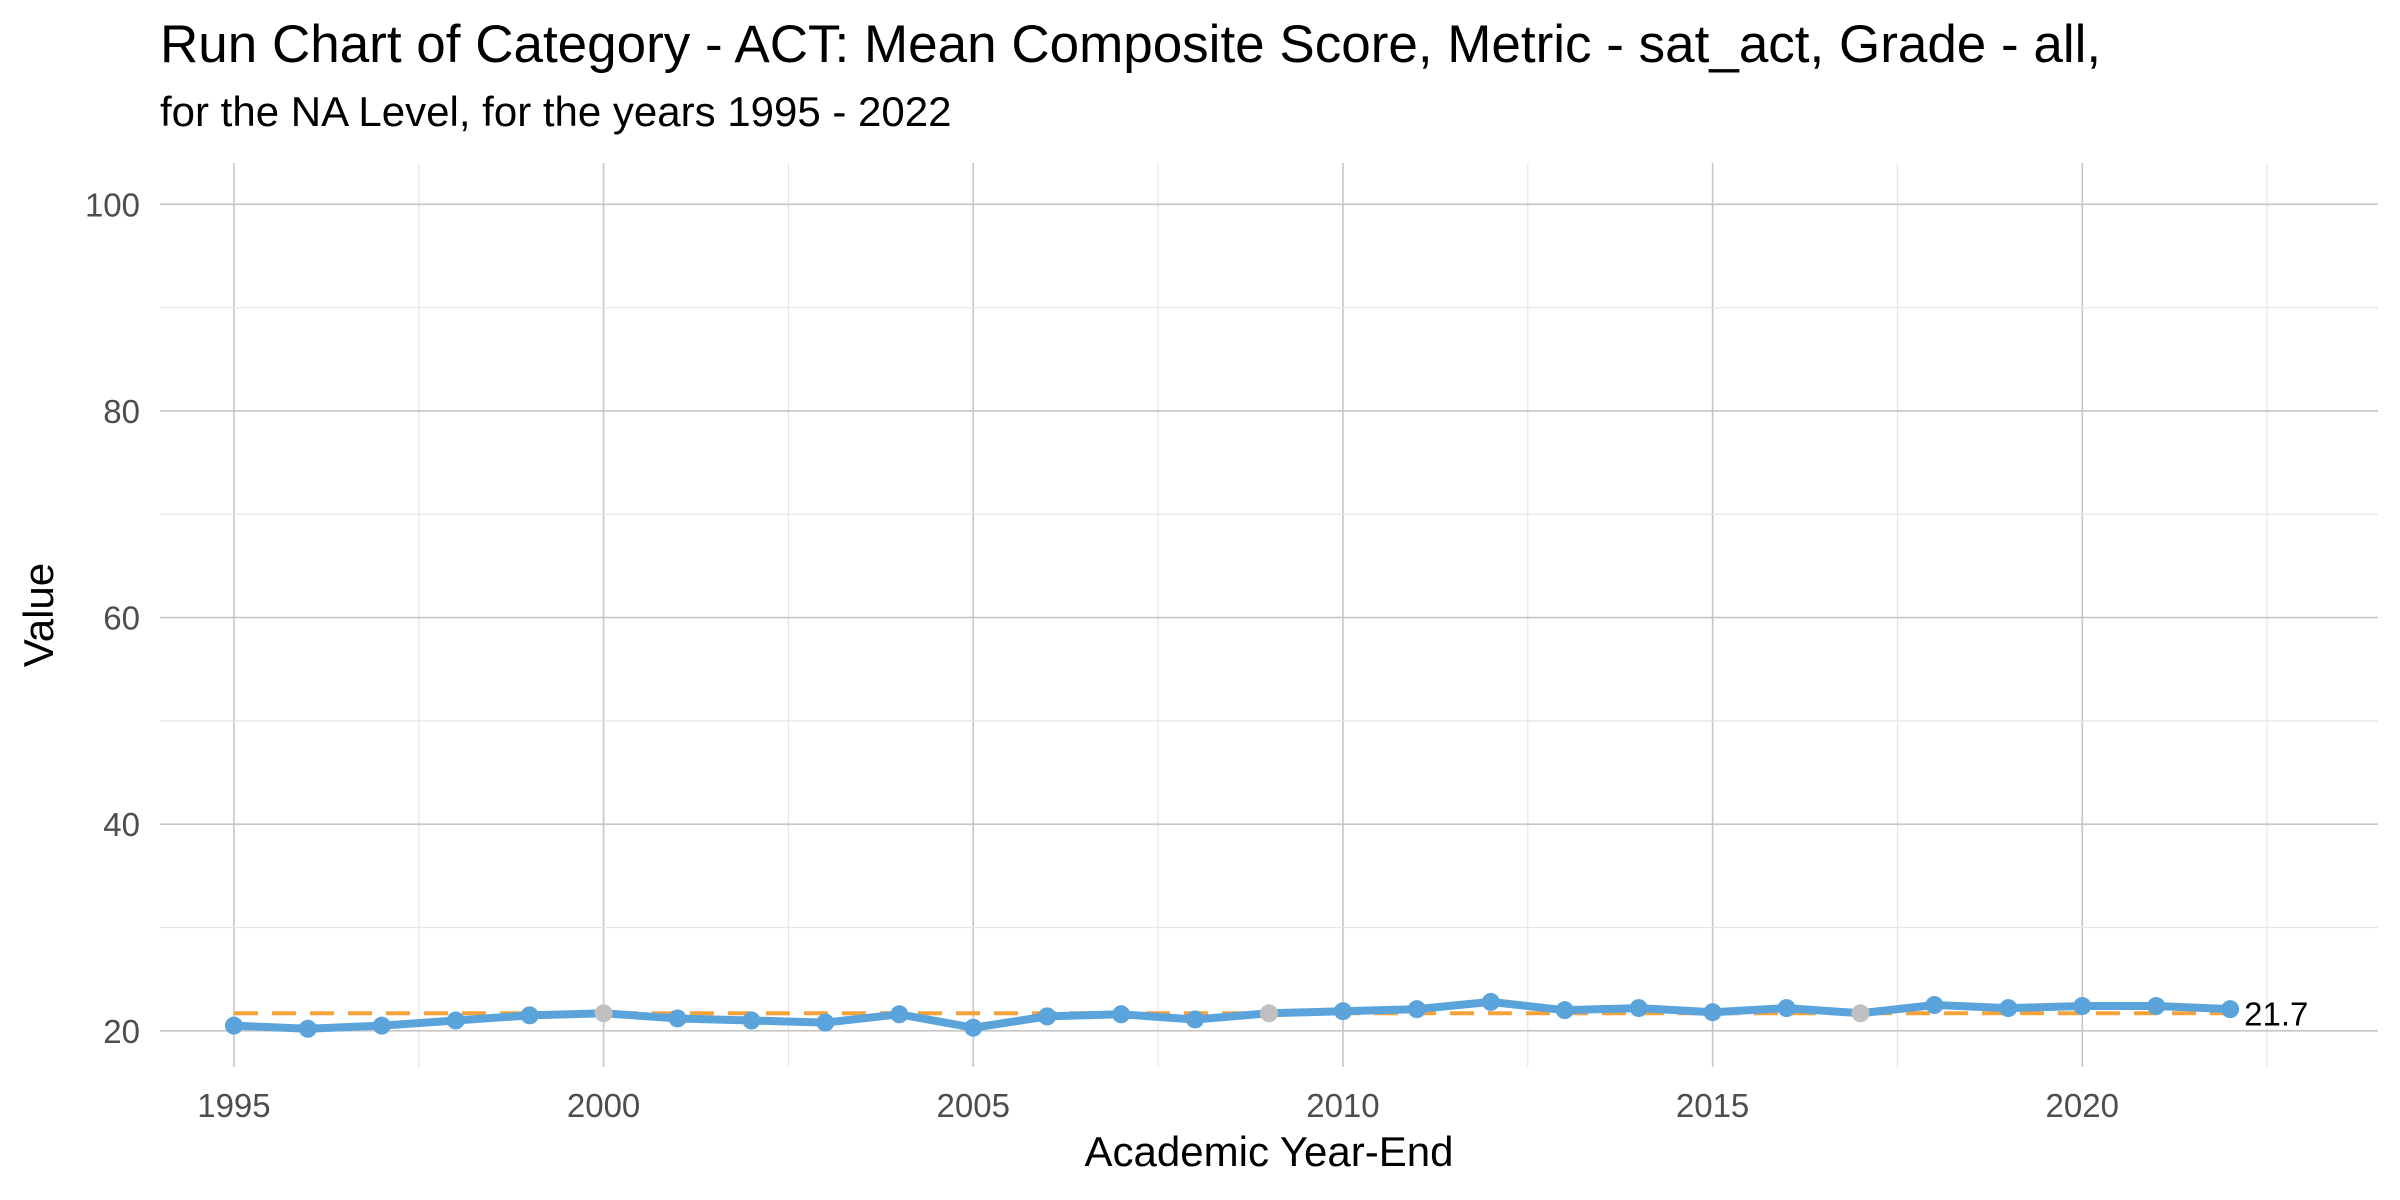  I want to click on y-axis-ticks: 20 40 60 80 100, so click(112, 618).